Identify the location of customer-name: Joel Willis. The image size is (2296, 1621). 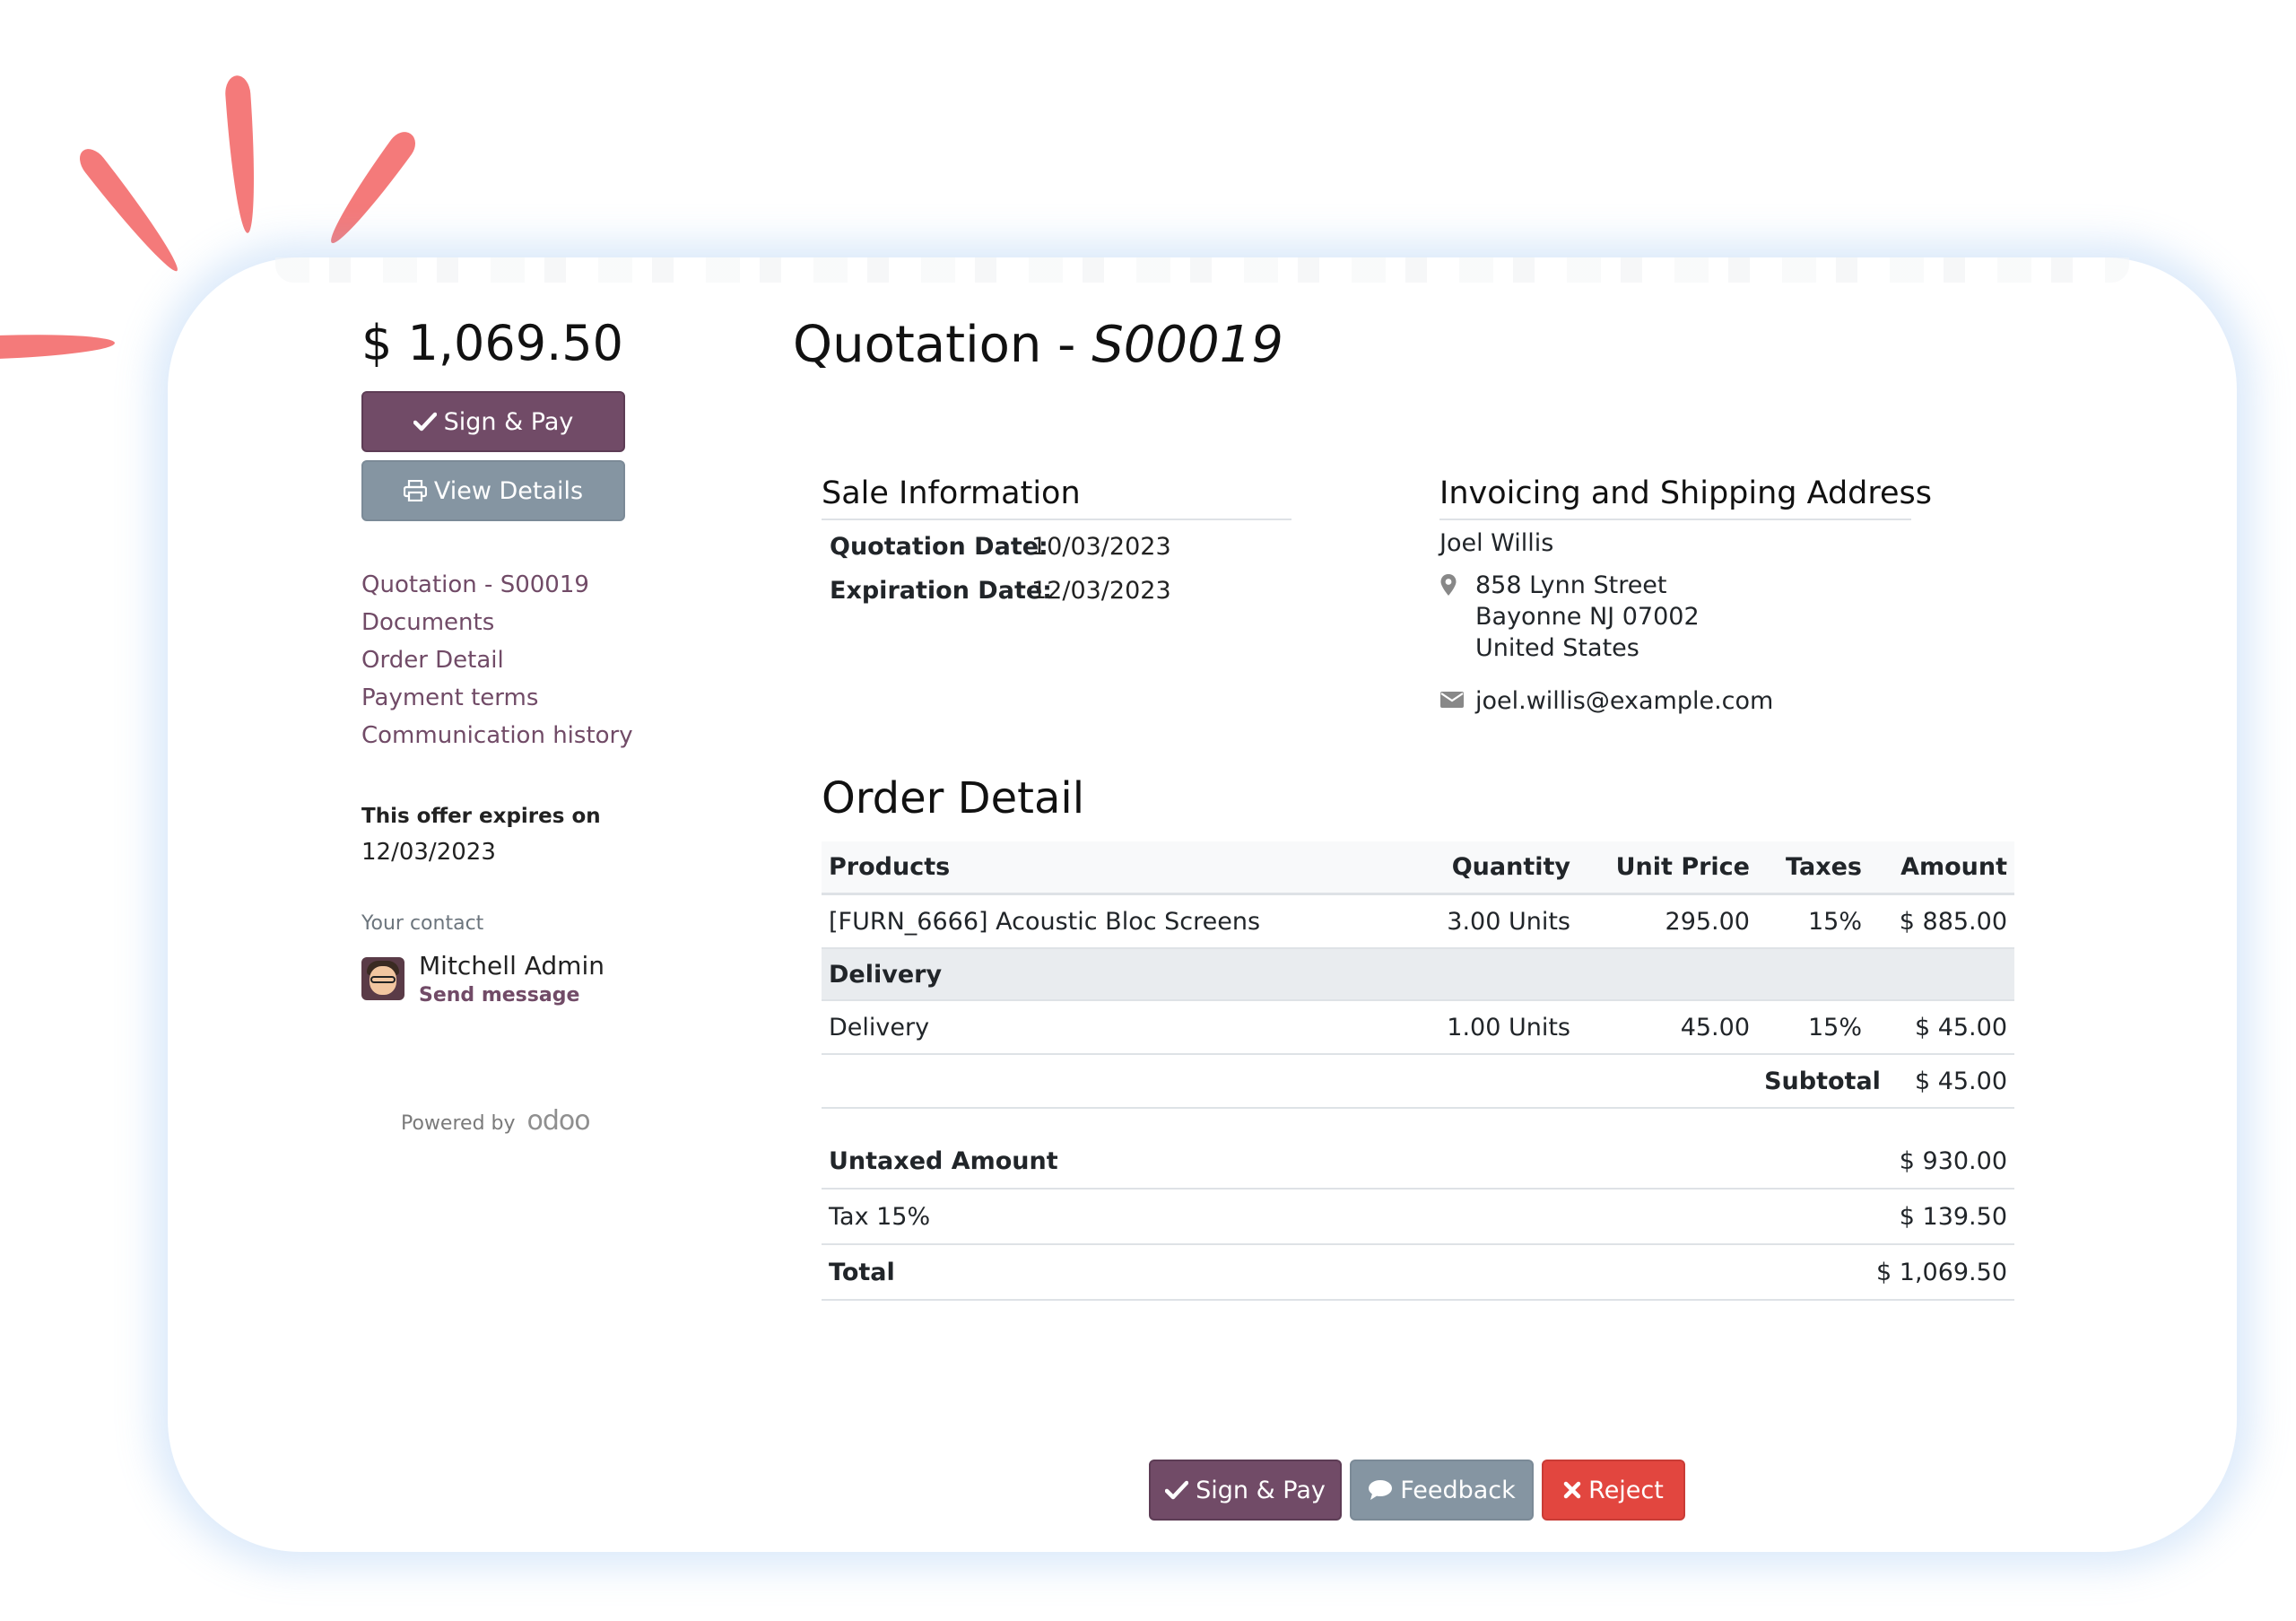
(1496, 543).